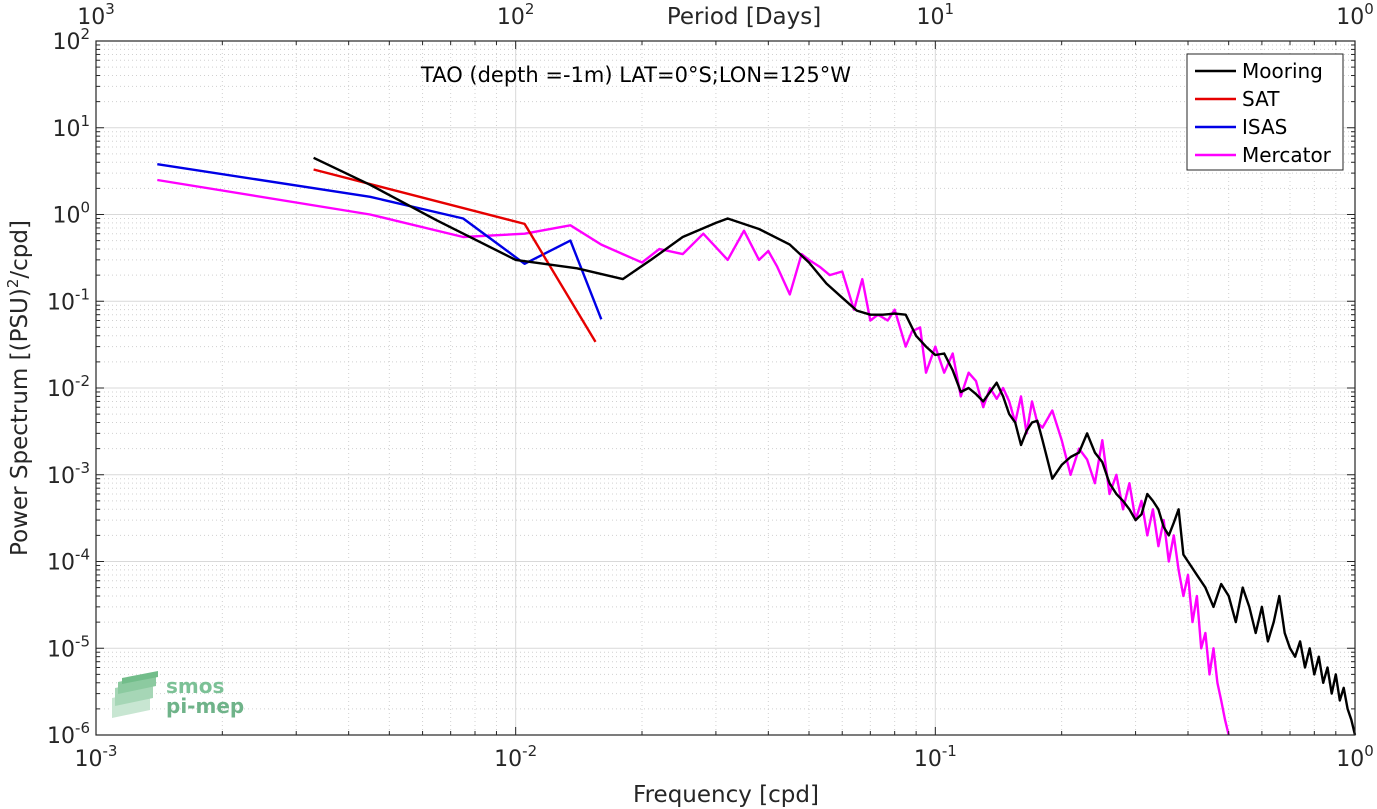  Describe the element at coordinates (96, 15) in the screenshot. I see `top-tick-label: 10³` at that location.